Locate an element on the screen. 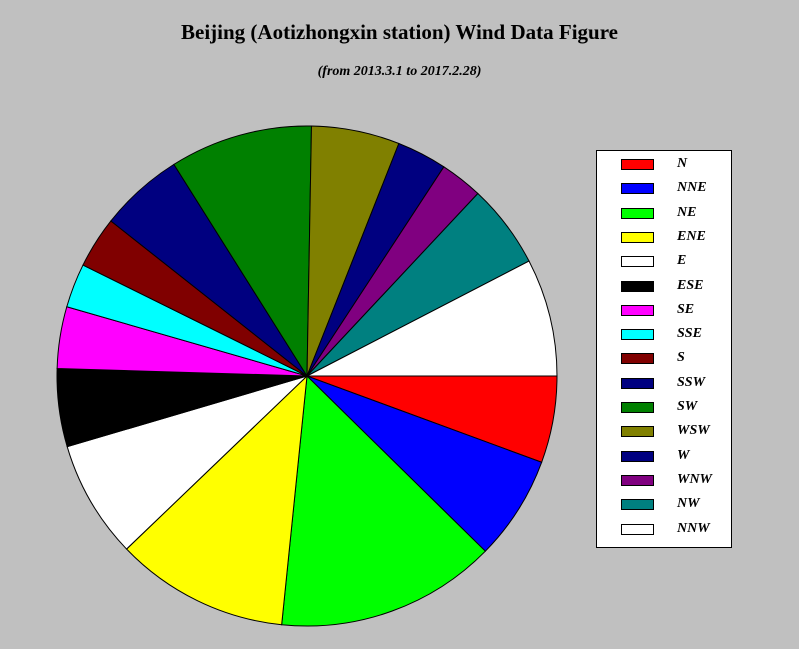 This screenshot has width=799, height=649. legend-label: WNW is located at coordinates (695, 479).